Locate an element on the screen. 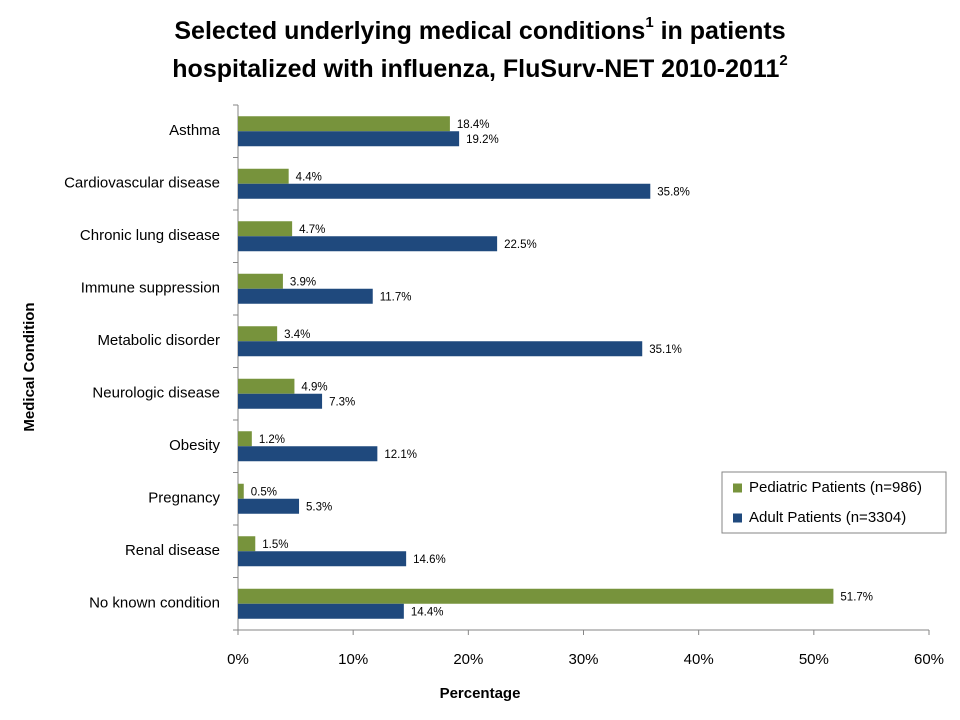  title-part: 1 is located at coordinates (649, 22).